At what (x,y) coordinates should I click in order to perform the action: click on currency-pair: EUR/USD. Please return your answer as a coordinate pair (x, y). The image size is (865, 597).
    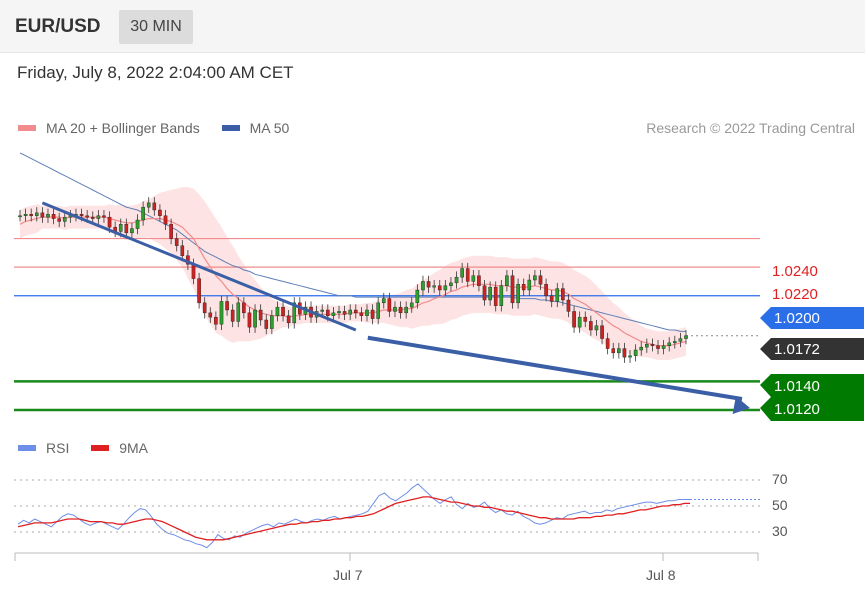
    Looking at the image, I should click on (58, 26).